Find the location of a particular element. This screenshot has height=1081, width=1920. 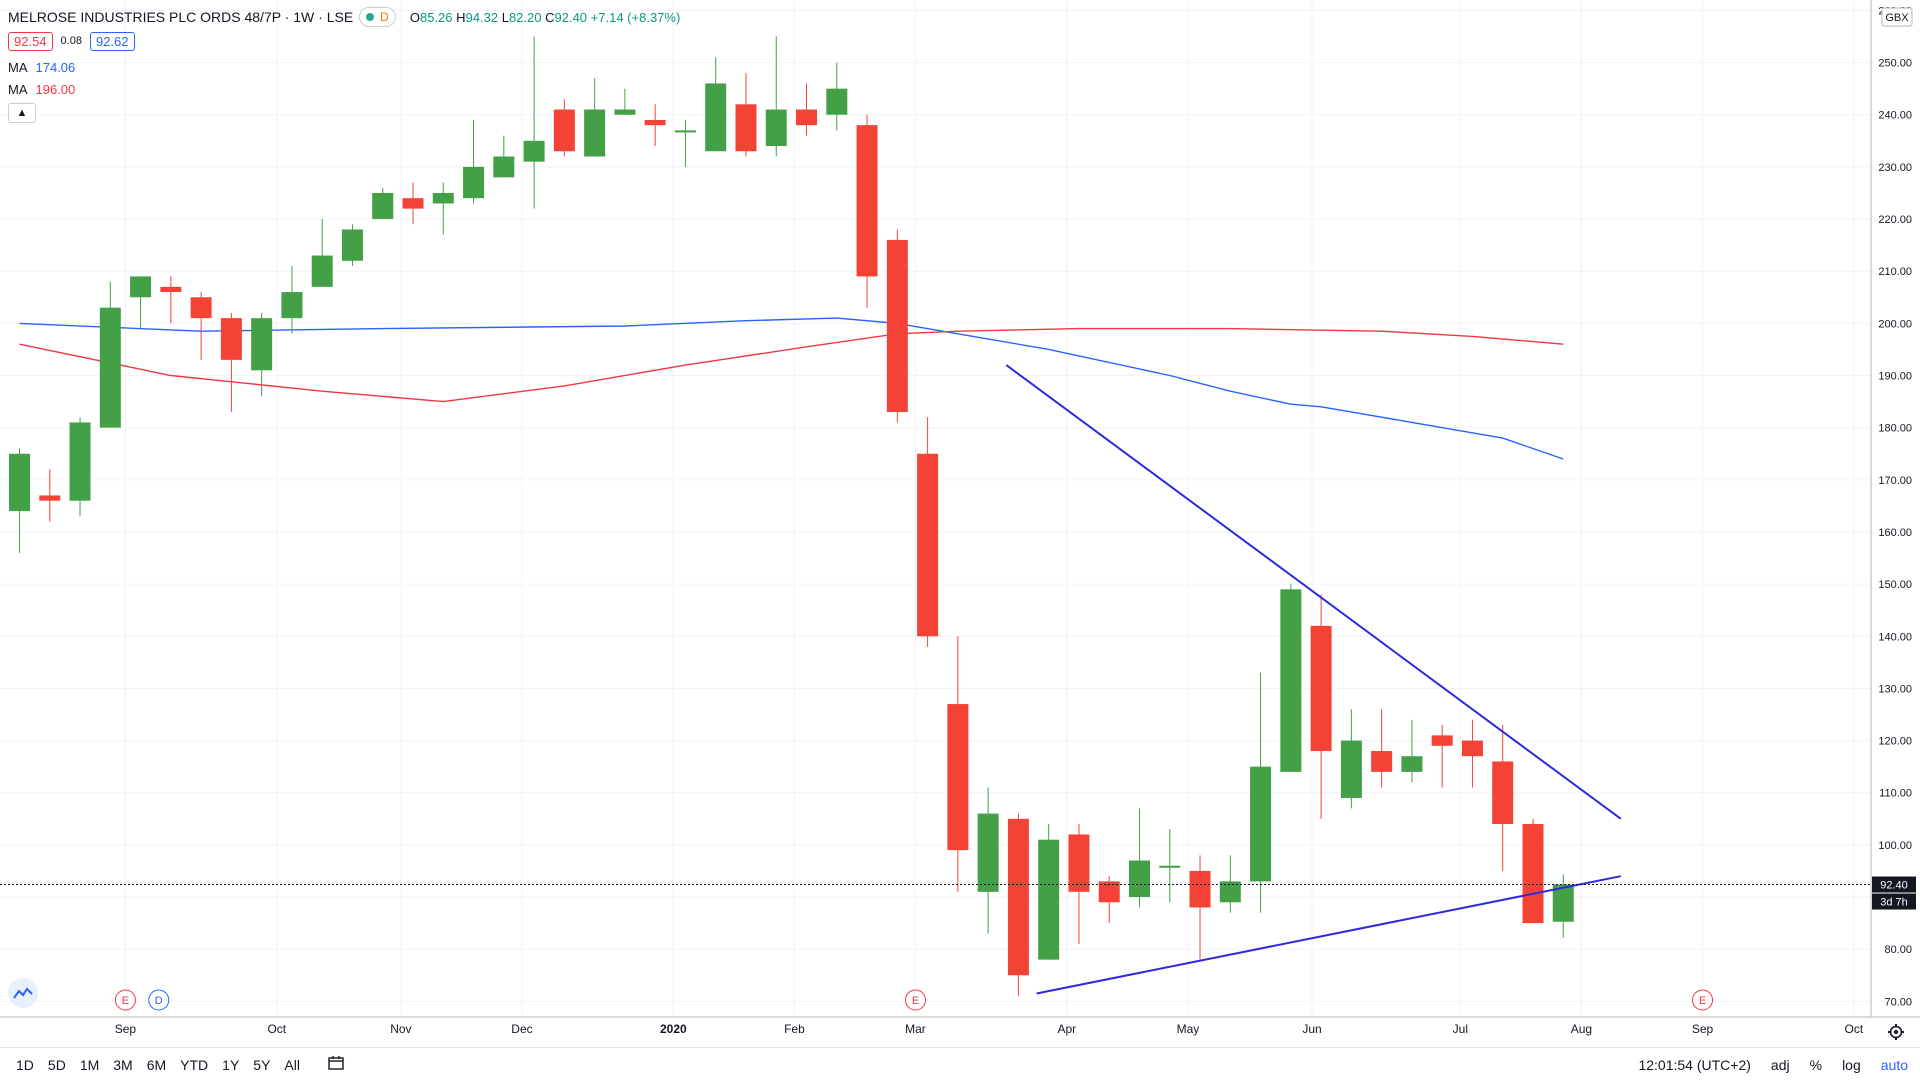

timeframe-ytd-button: YTD is located at coordinates (194, 1064).